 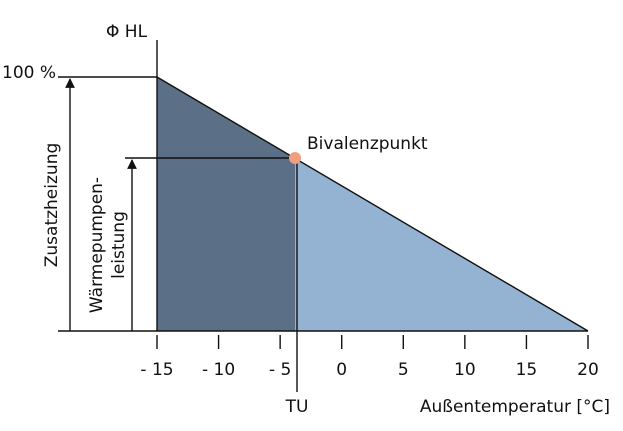 I want to click on x-tick-label: 15, so click(x=527, y=370).